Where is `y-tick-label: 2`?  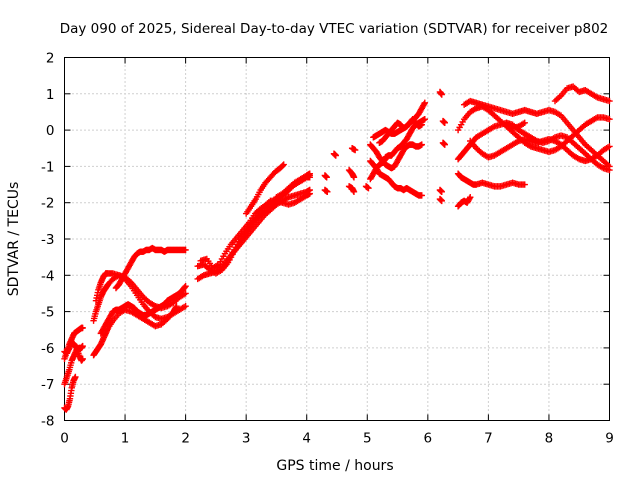 y-tick-label: 2 is located at coordinates (50, 59).